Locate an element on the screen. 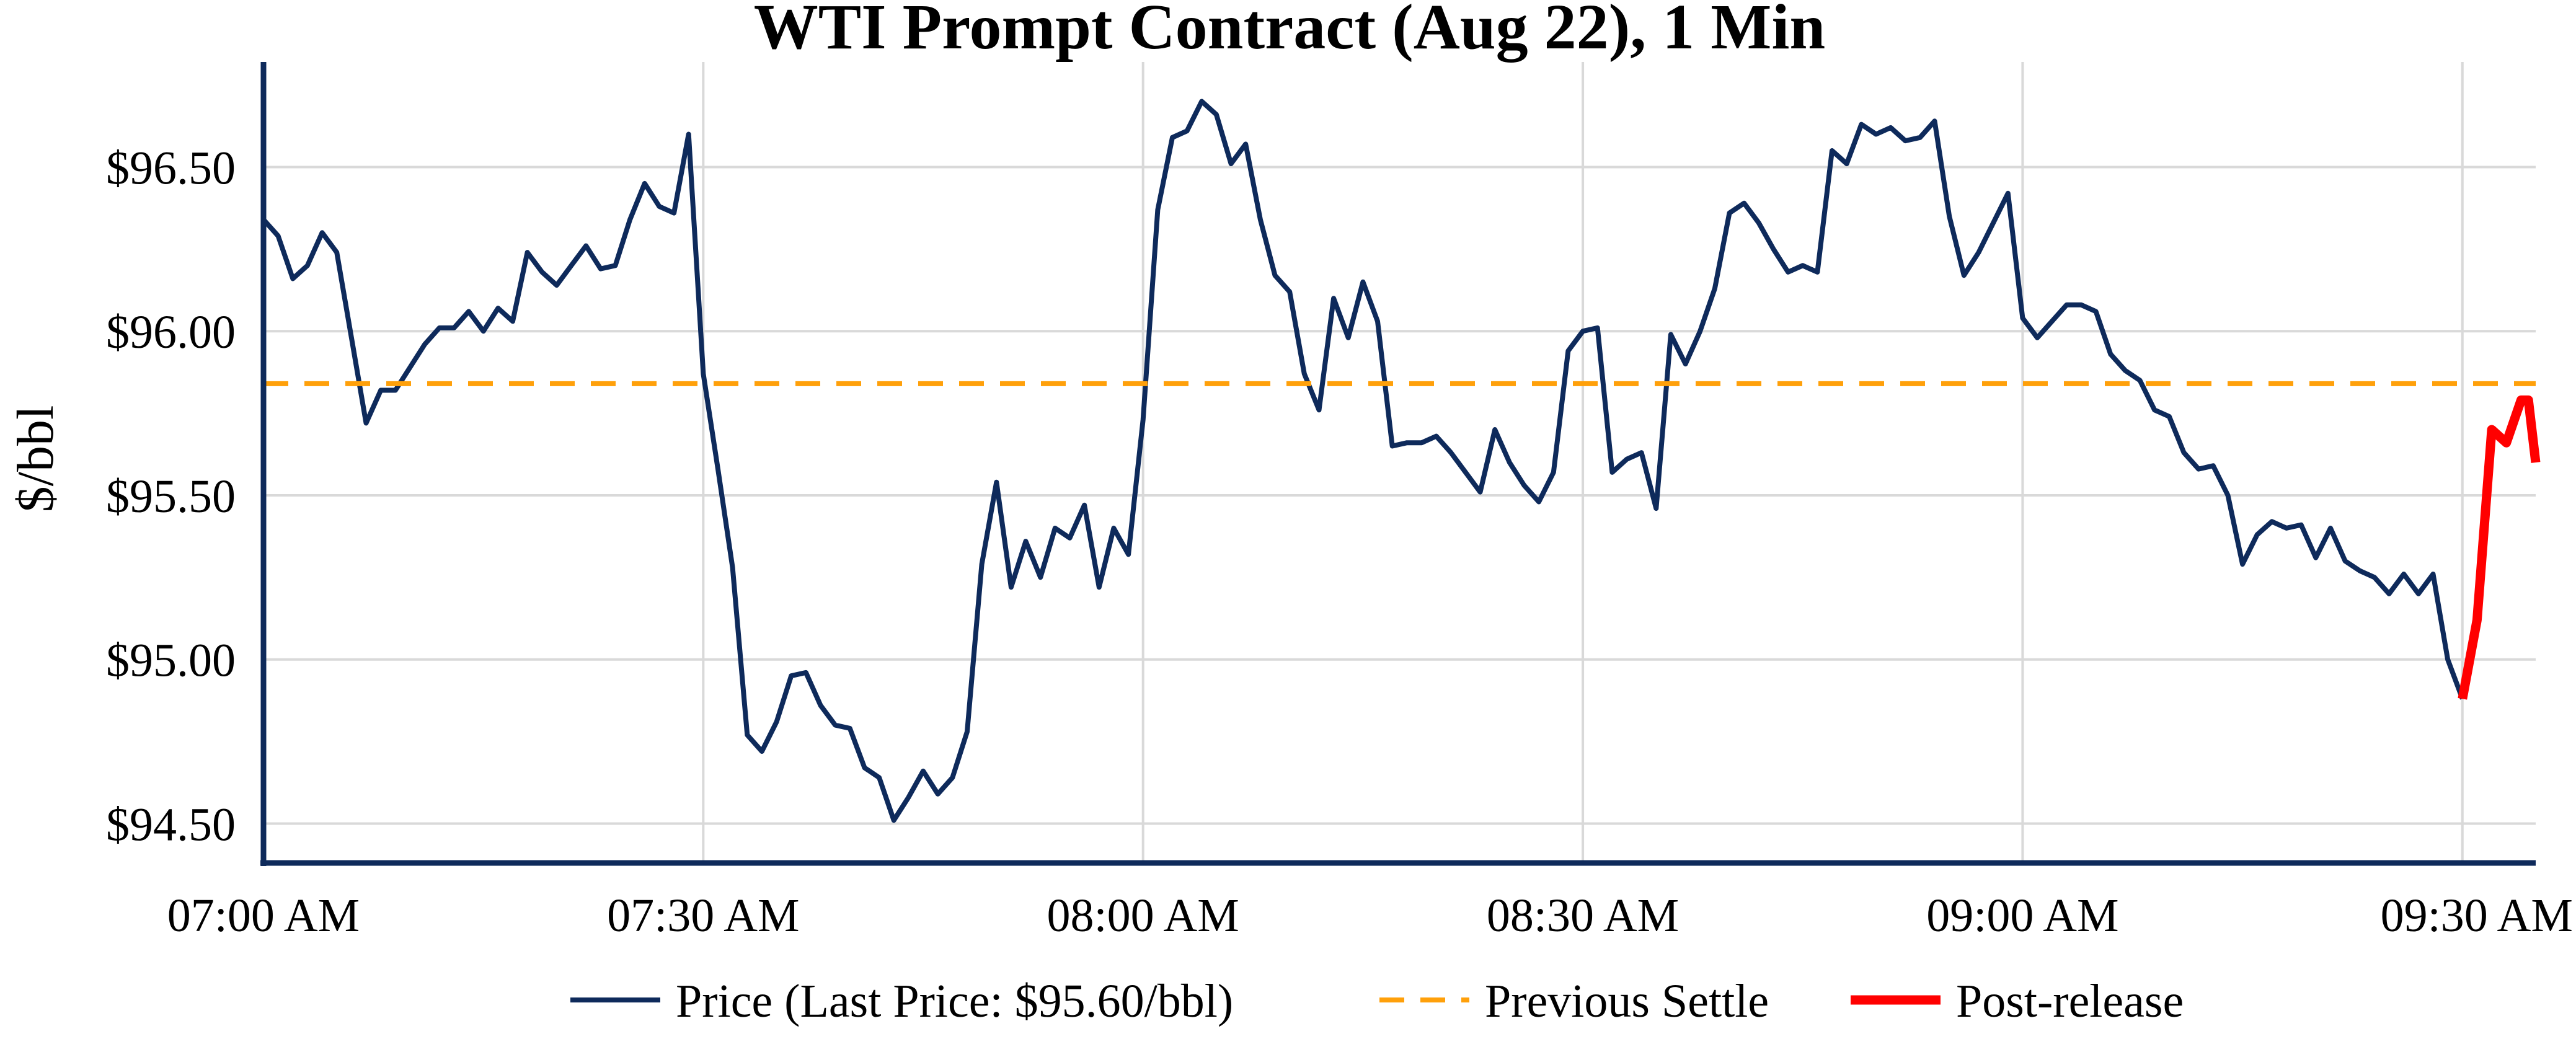 Image resolution: width=2576 pixels, height=1057 pixels. y-tick-label: $96.00 is located at coordinates (171, 332).